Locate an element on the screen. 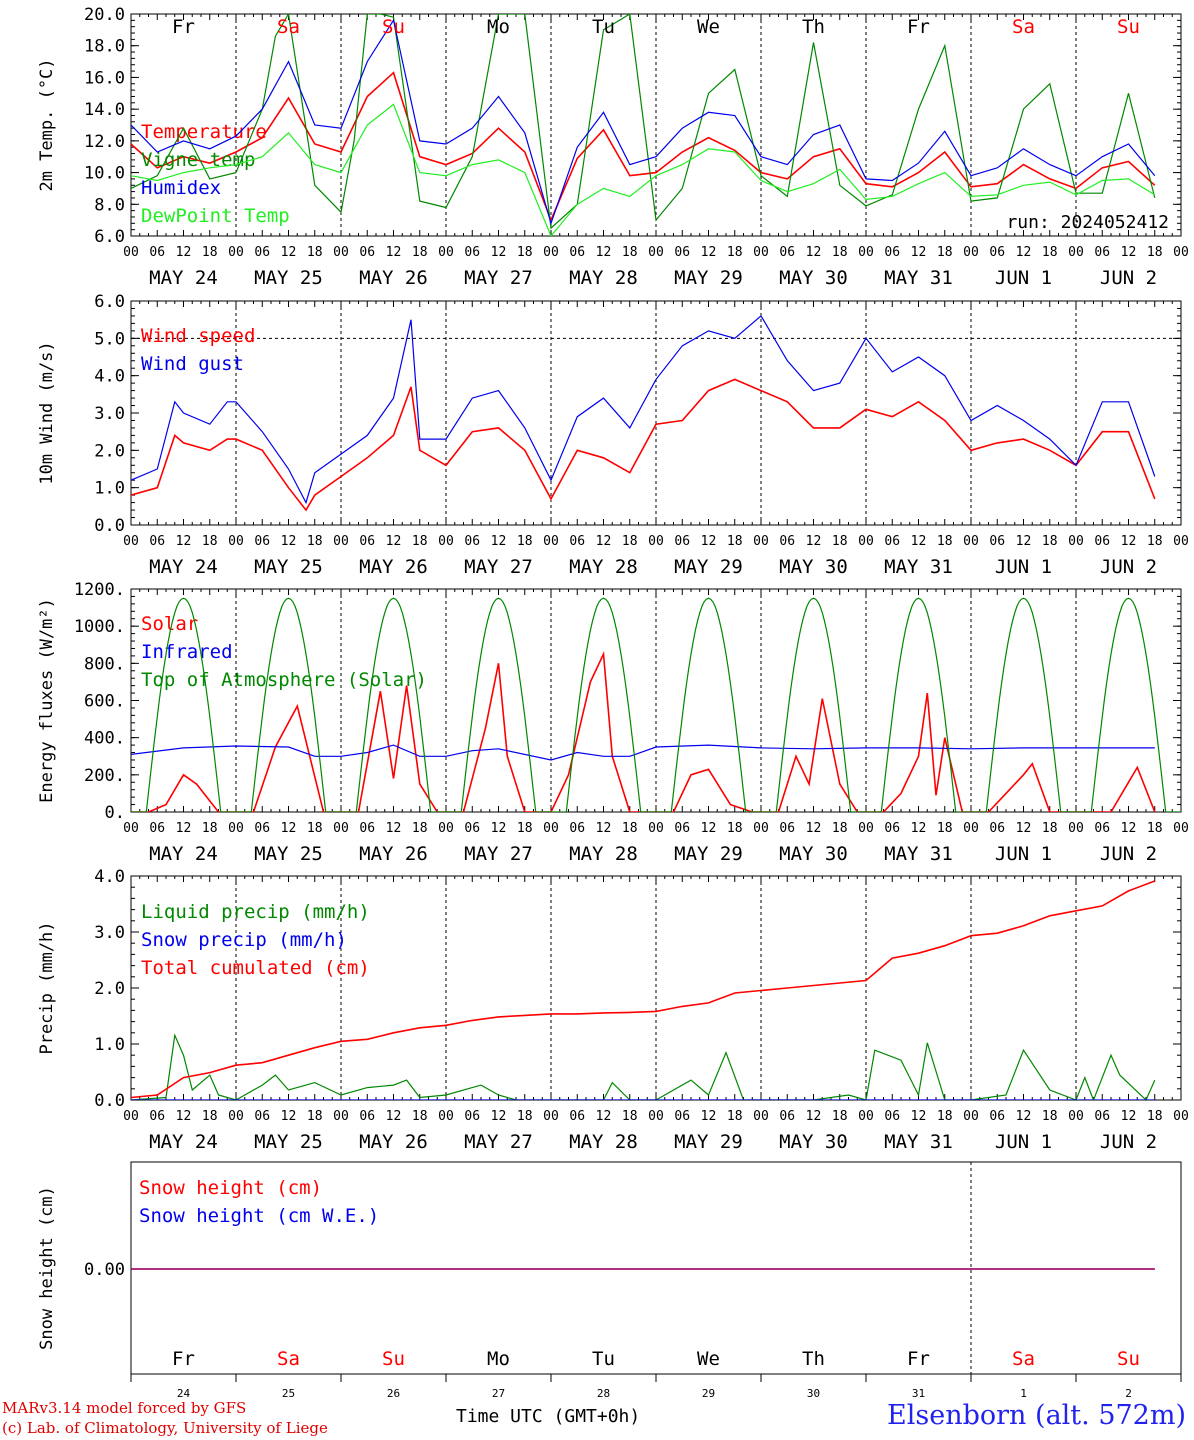 This screenshot has height=1440, width=1194. legend-entry: Wind speed is located at coordinates (198, 336).